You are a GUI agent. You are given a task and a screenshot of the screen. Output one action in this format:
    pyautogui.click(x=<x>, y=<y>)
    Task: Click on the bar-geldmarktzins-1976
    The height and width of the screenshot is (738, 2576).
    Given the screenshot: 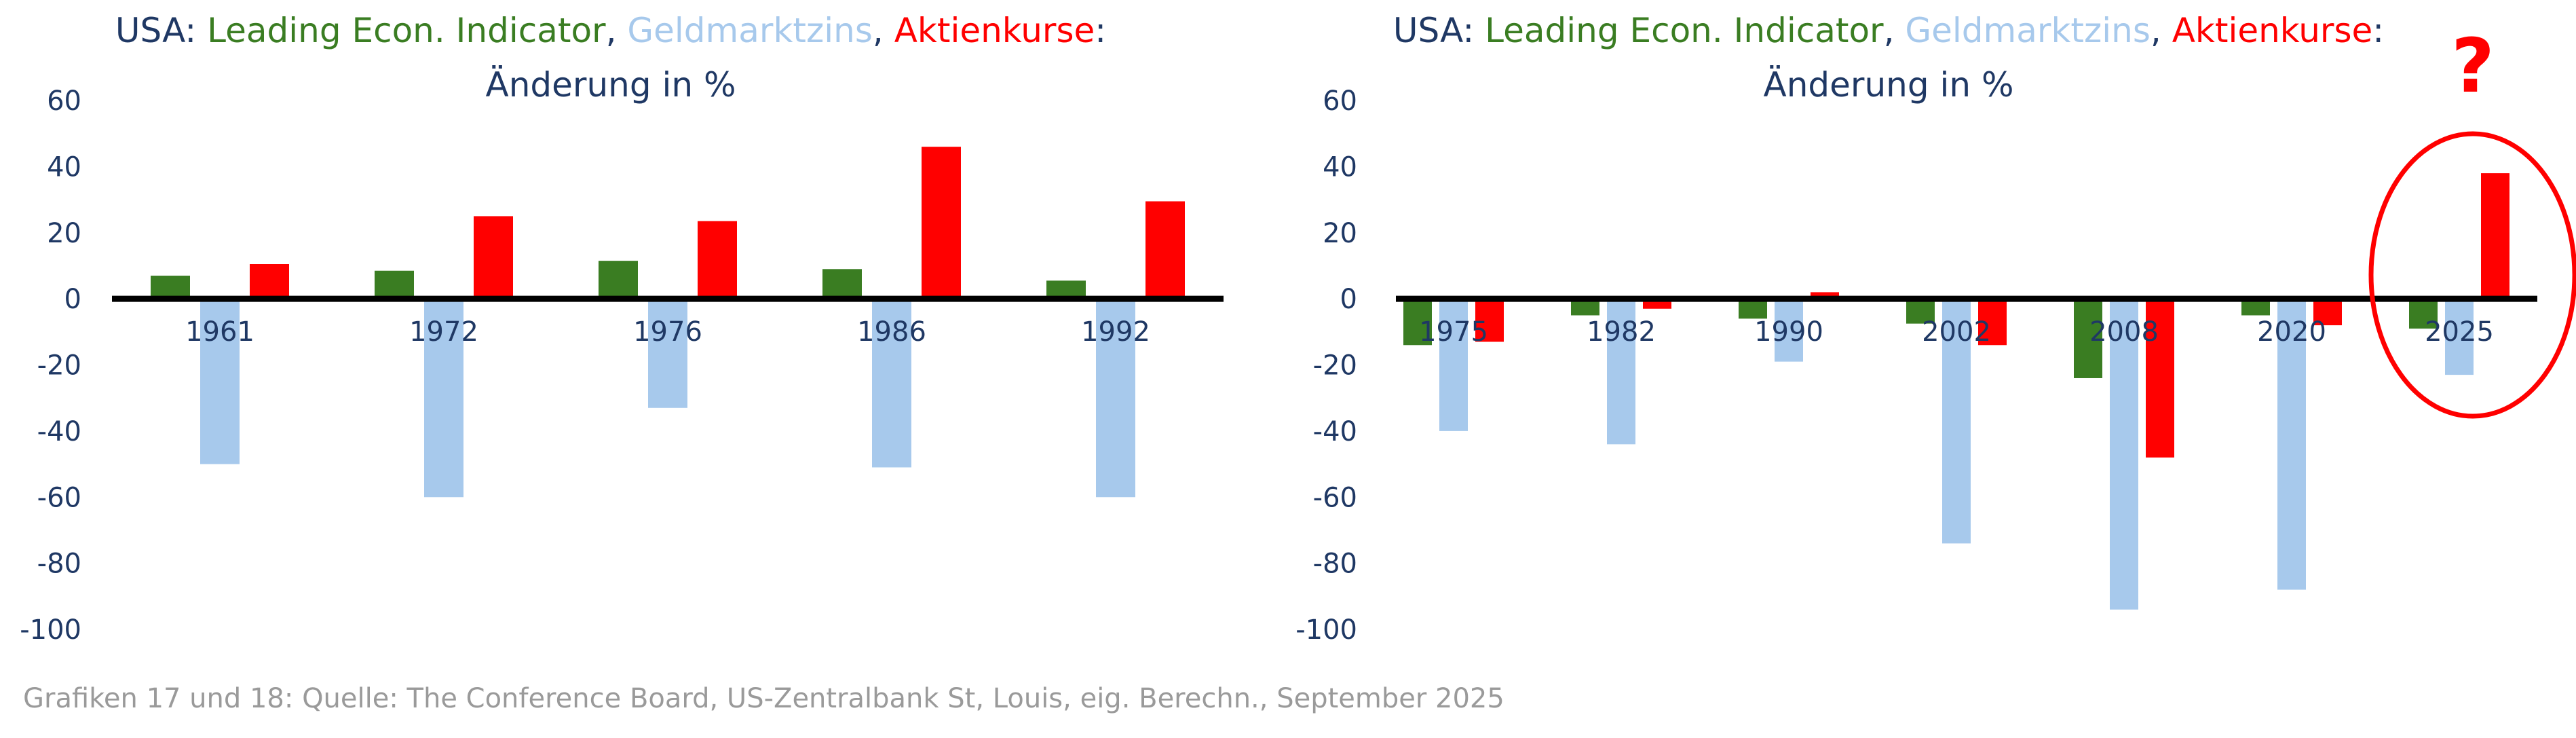 What is the action you would take?
    pyautogui.click(x=667, y=353)
    